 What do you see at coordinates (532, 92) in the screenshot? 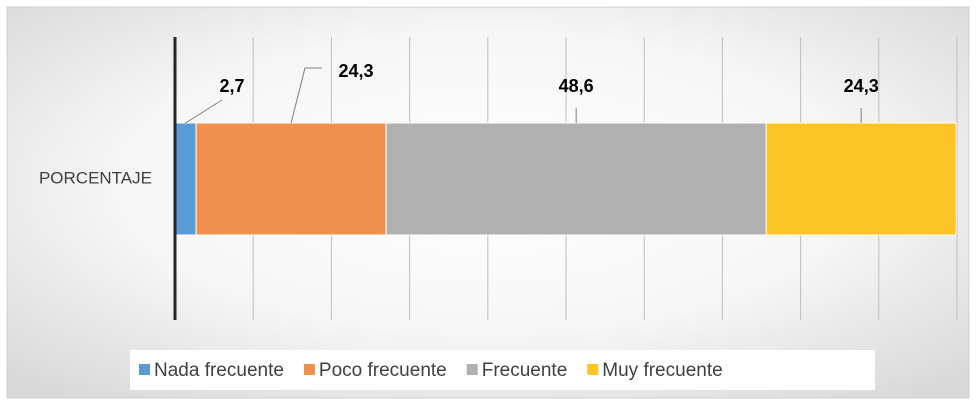
I see `data-labels: 2,7 24,3 48,6 24,3` at bounding box center [532, 92].